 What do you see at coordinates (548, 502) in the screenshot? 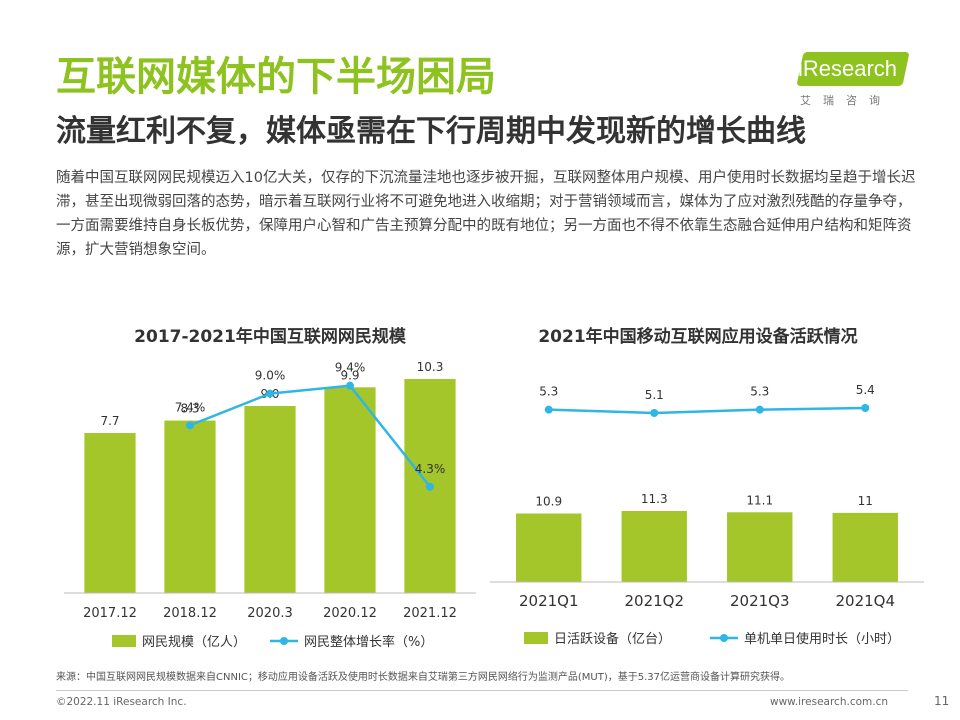
I see `chart2-bar-label: 10.9` at bounding box center [548, 502].